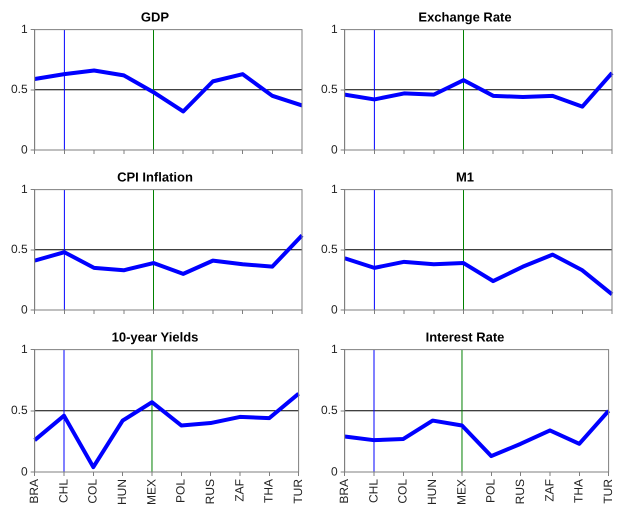 The image size is (633, 508). Describe the element at coordinates (155, 16) in the screenshot. I see `chart-title: GDP` at that location.